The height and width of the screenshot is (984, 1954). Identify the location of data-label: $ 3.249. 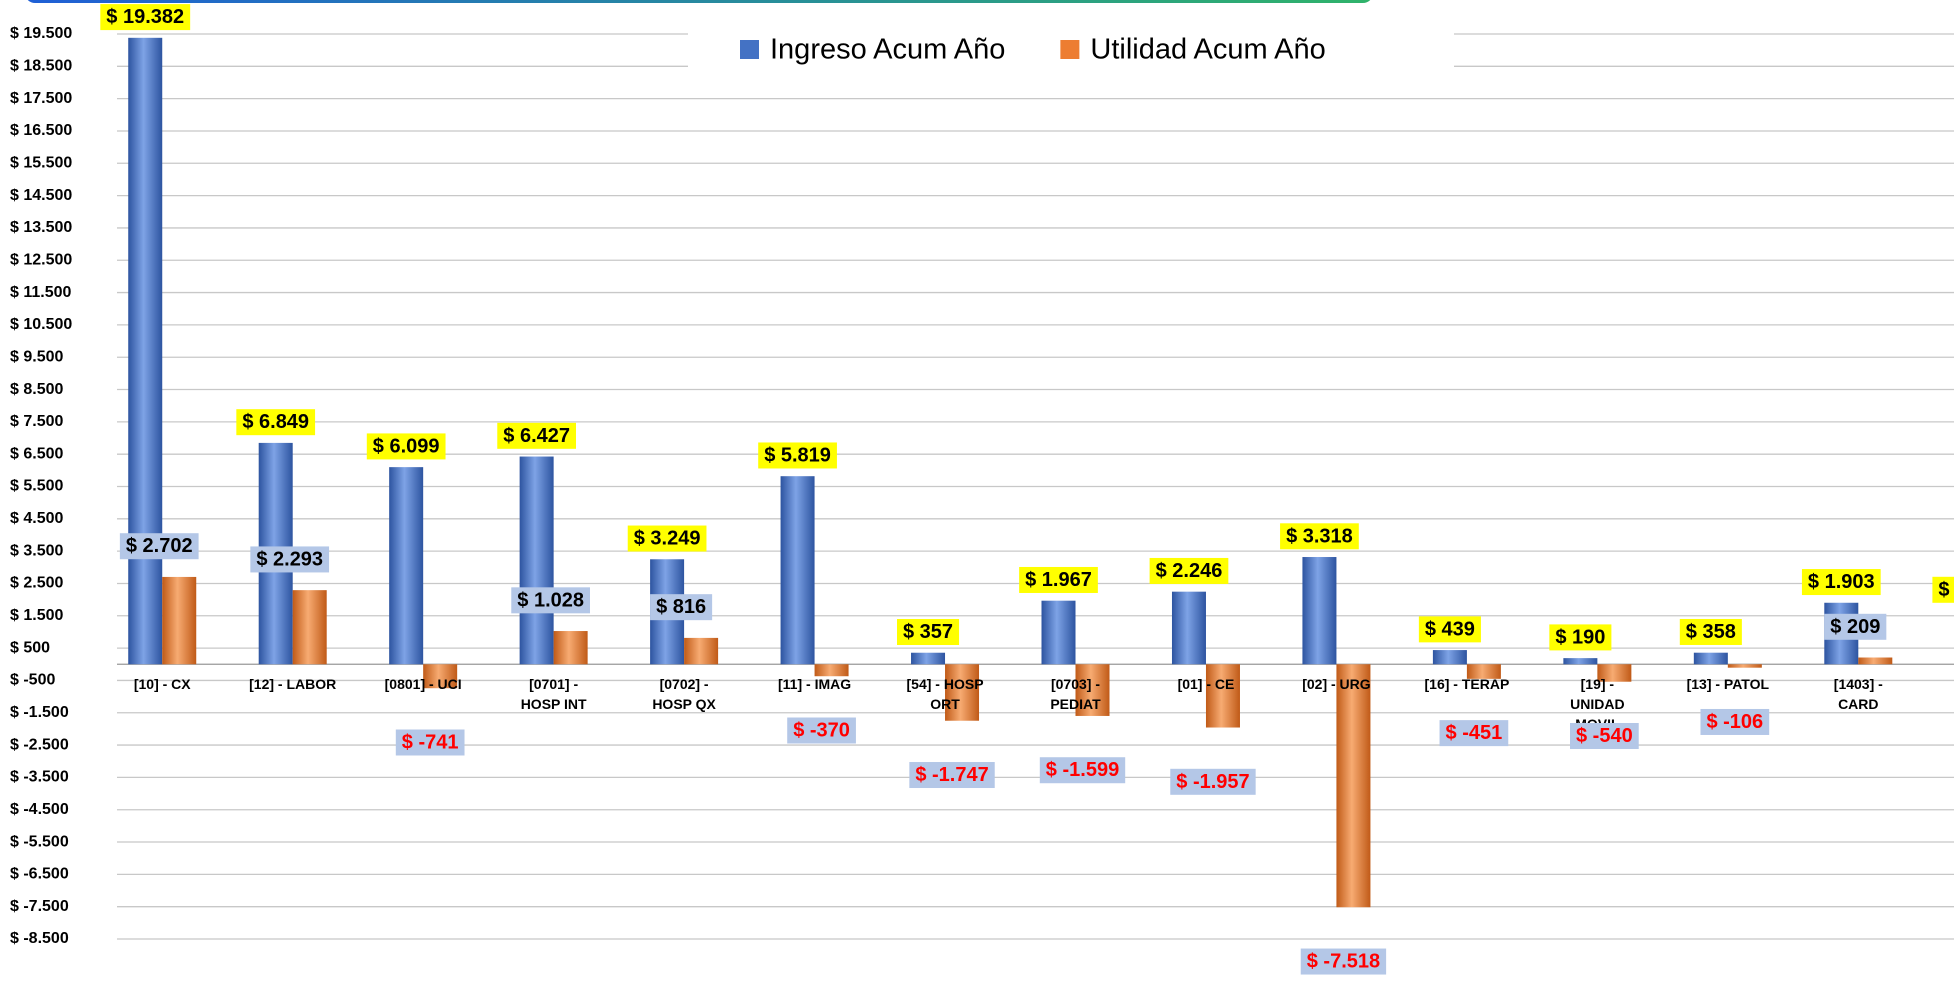
(667, 539).